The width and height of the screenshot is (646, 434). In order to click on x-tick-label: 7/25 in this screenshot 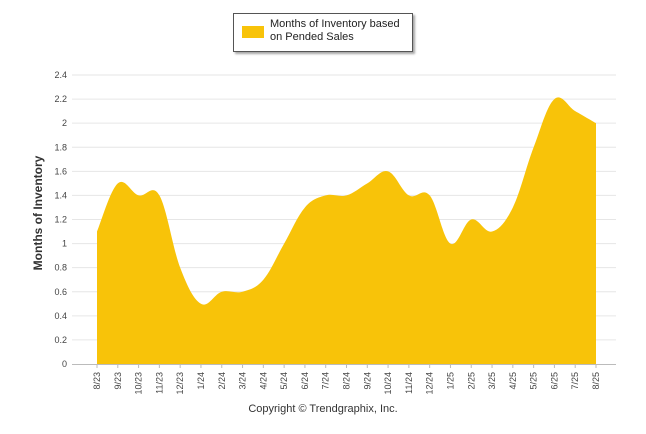, I will do `click(575, 381)`.